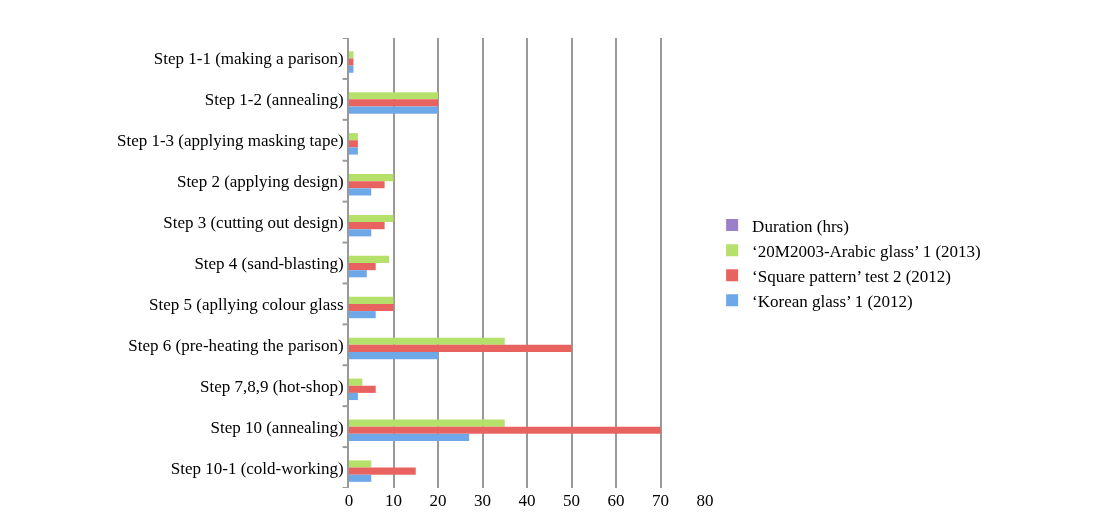 The height and width of the screenshot is (528, 1111). I want to click on legend-label: ‘Korean glass’ 1 (2012), so click(832, 301).